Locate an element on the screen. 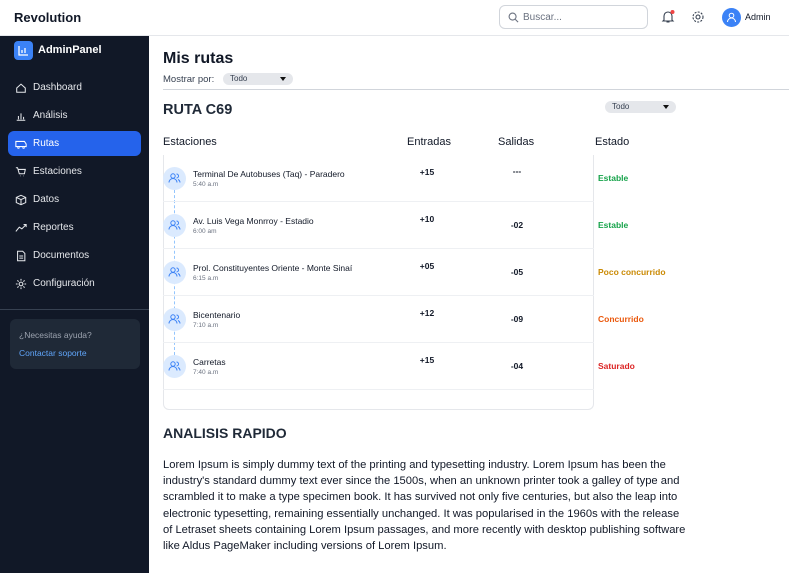 This screenshot has width=789, height=573. station-name: Bicentenario is located at coordinates (217, 315).